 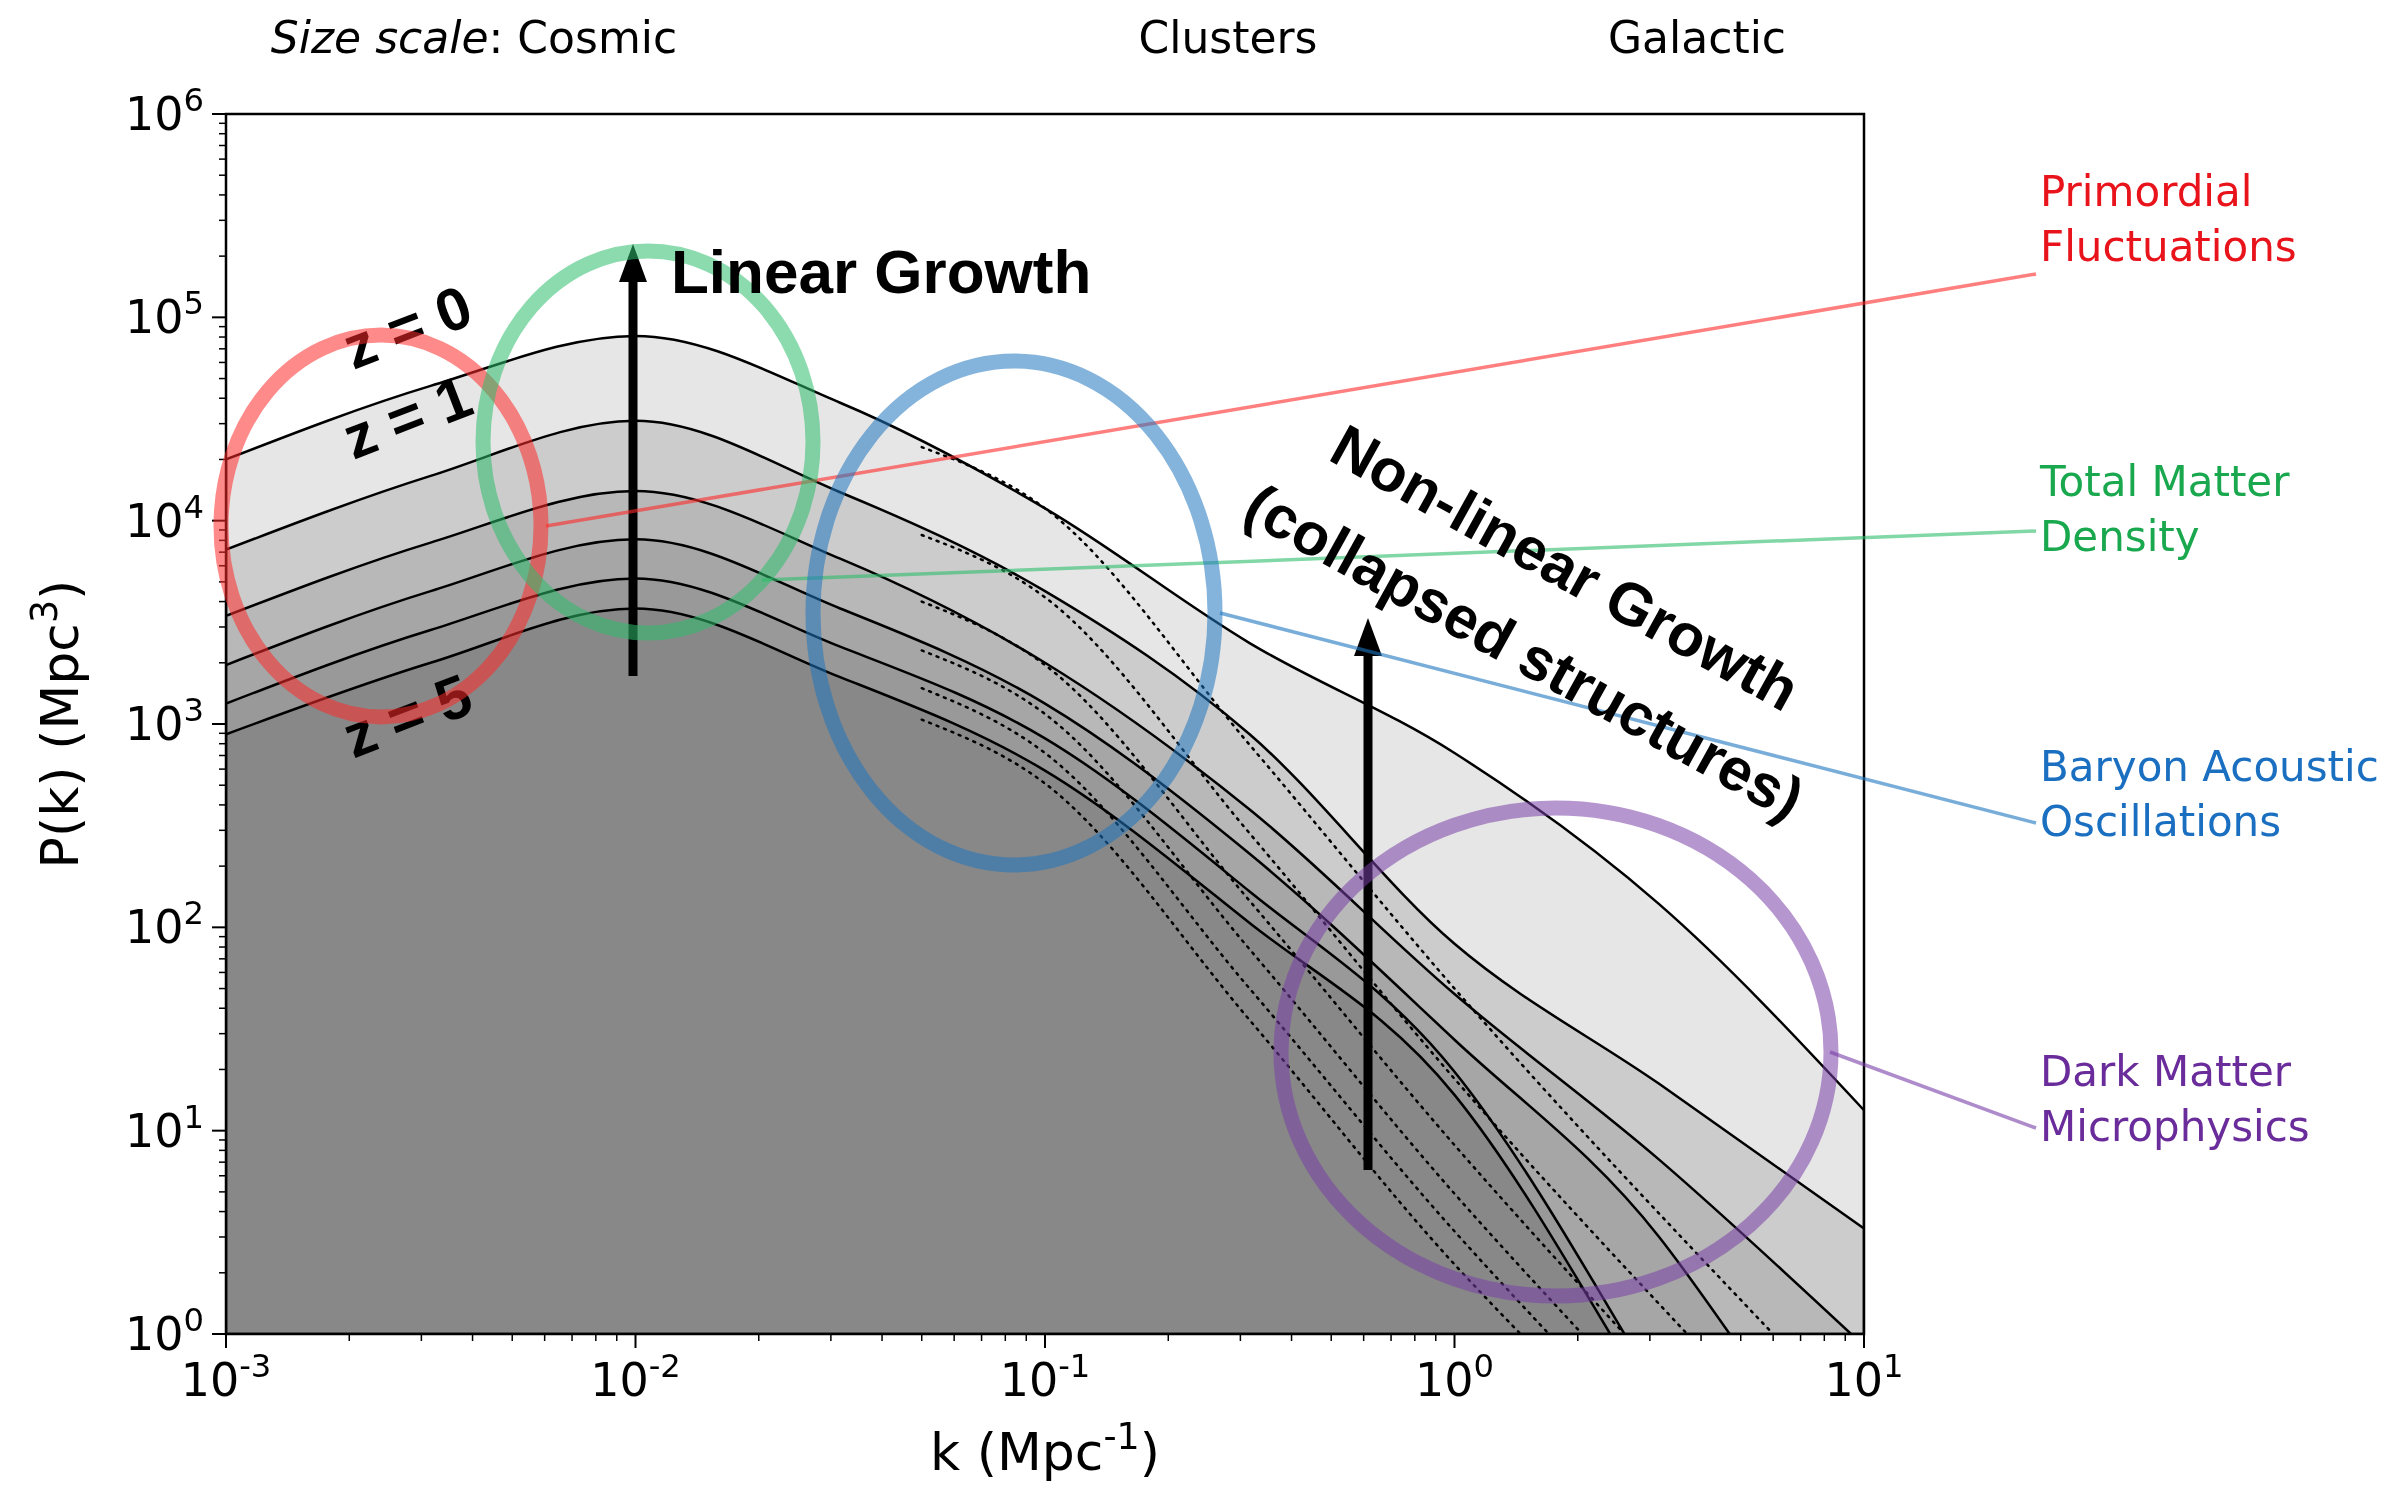 What do you see at coordinates (164, 721) in the screenshot?
I see `y-tick-label: 10$^{3}$` at bounding box center [164, 721].